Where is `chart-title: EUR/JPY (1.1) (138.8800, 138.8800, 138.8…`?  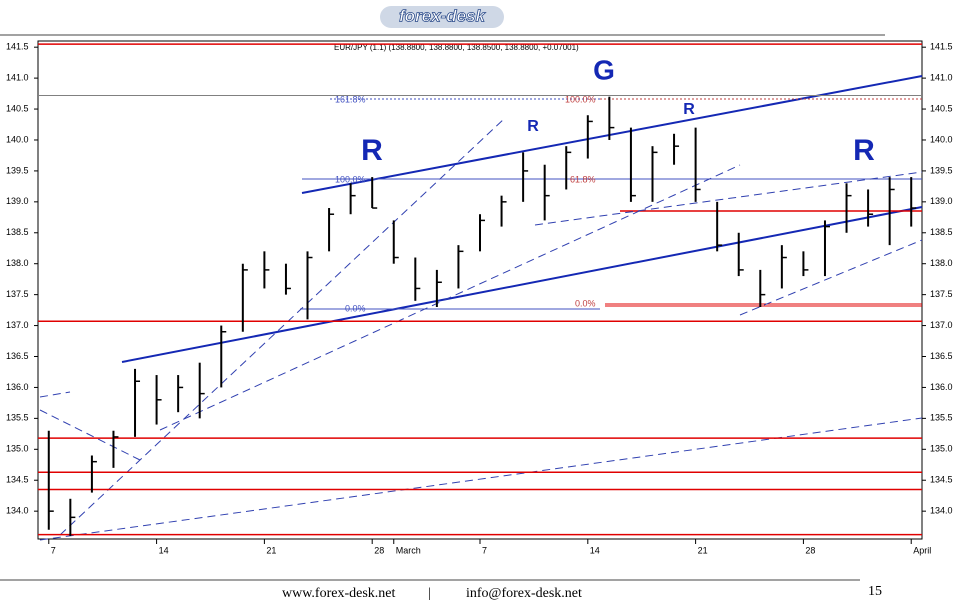 chart-title: EUR/JPY (1.1) (138.8800, 138.8800, 138.8… is located at coordinates (456, 47).